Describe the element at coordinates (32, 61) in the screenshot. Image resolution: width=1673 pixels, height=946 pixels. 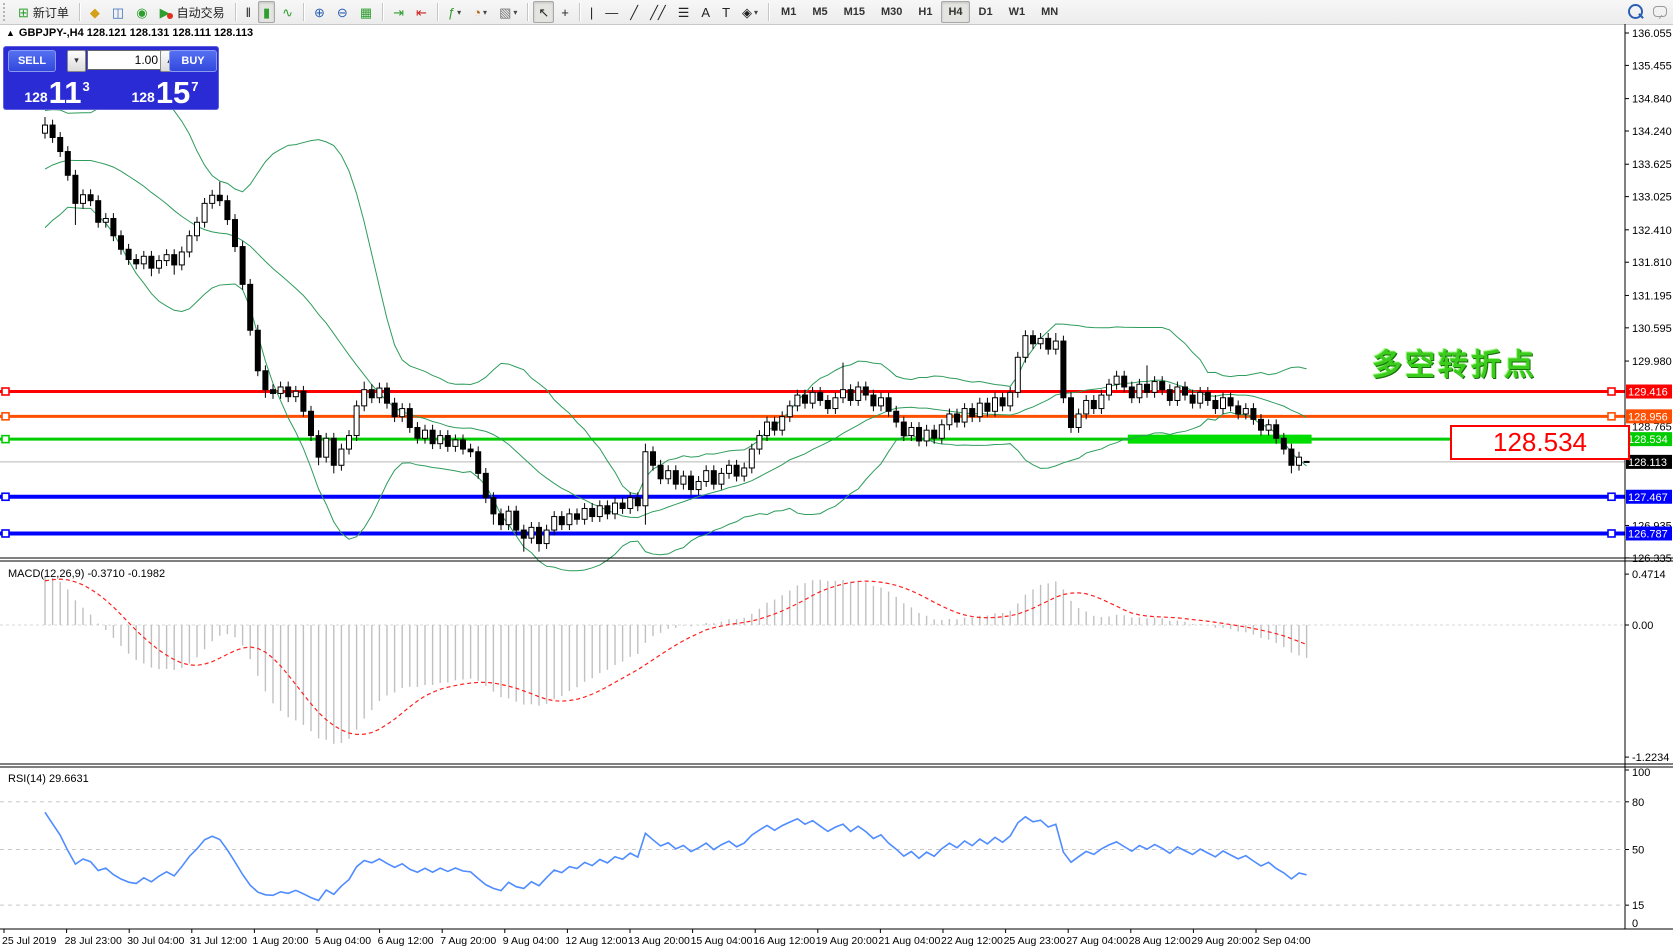
I see `sell-button: SELL` at that location.